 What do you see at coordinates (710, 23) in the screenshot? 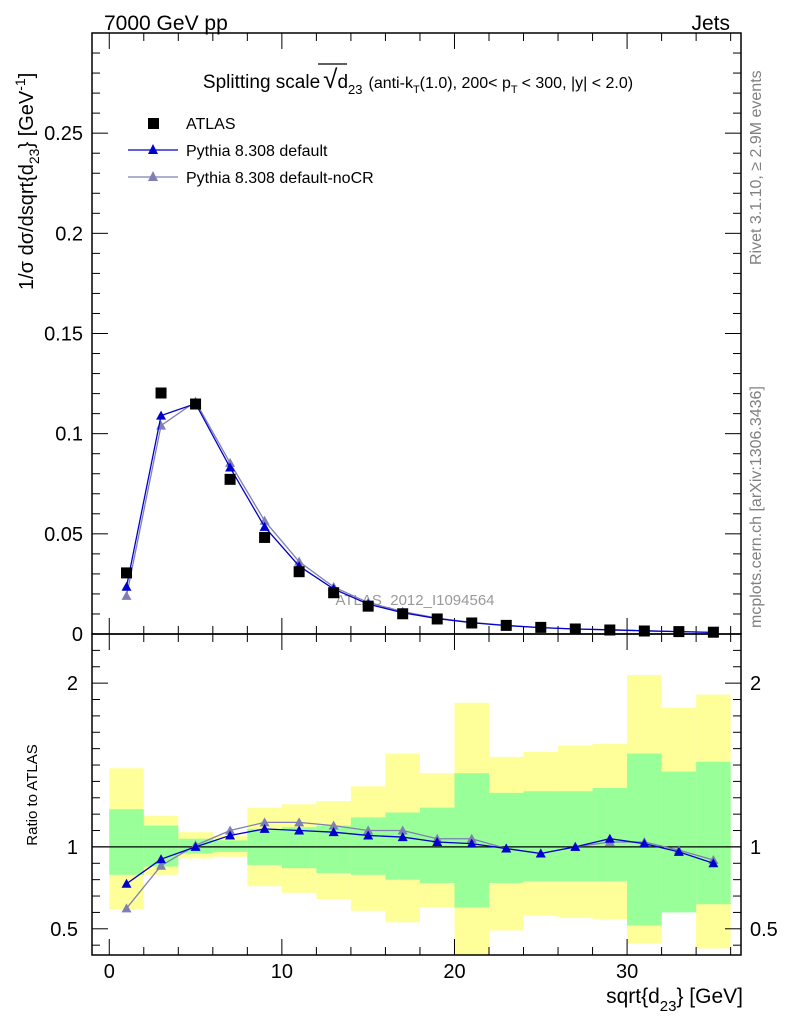
I see `header-right-label: Jets` at bounding box center [710, 23].